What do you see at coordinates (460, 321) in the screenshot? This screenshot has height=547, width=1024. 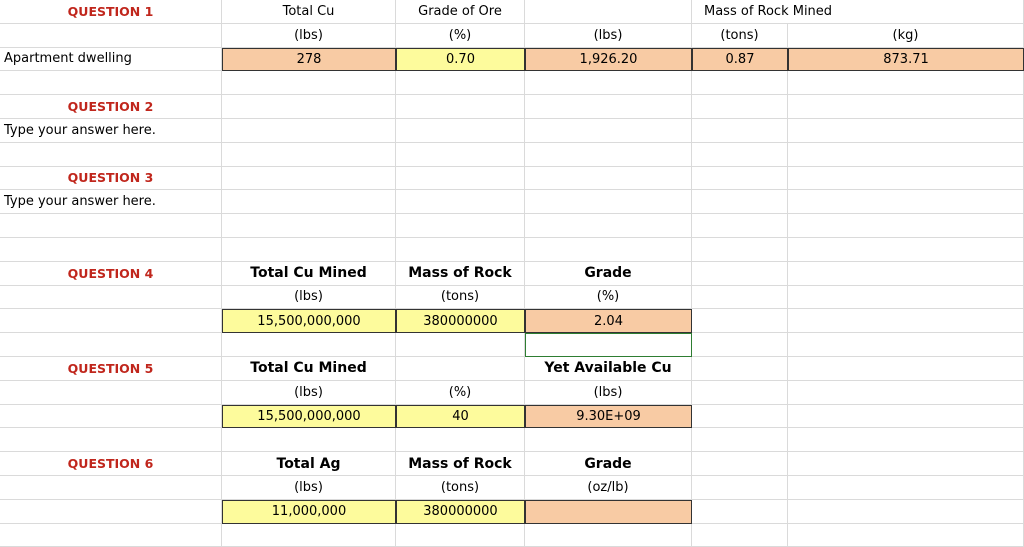 I see `input-cell: 380000000` at bounding box center [460, 321].